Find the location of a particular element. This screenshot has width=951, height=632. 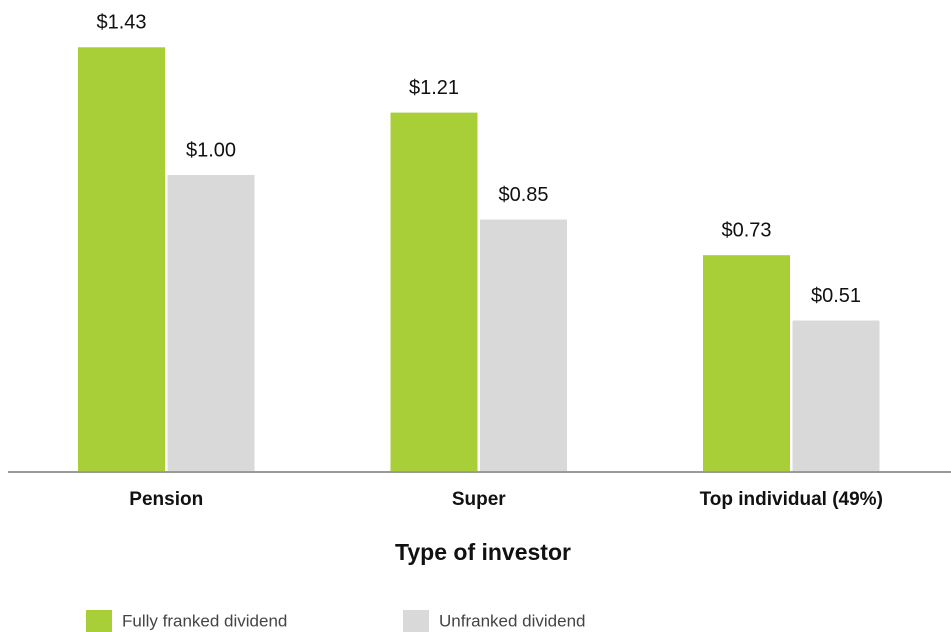

x-tick-label: Super is located at coordinates (479, 499).